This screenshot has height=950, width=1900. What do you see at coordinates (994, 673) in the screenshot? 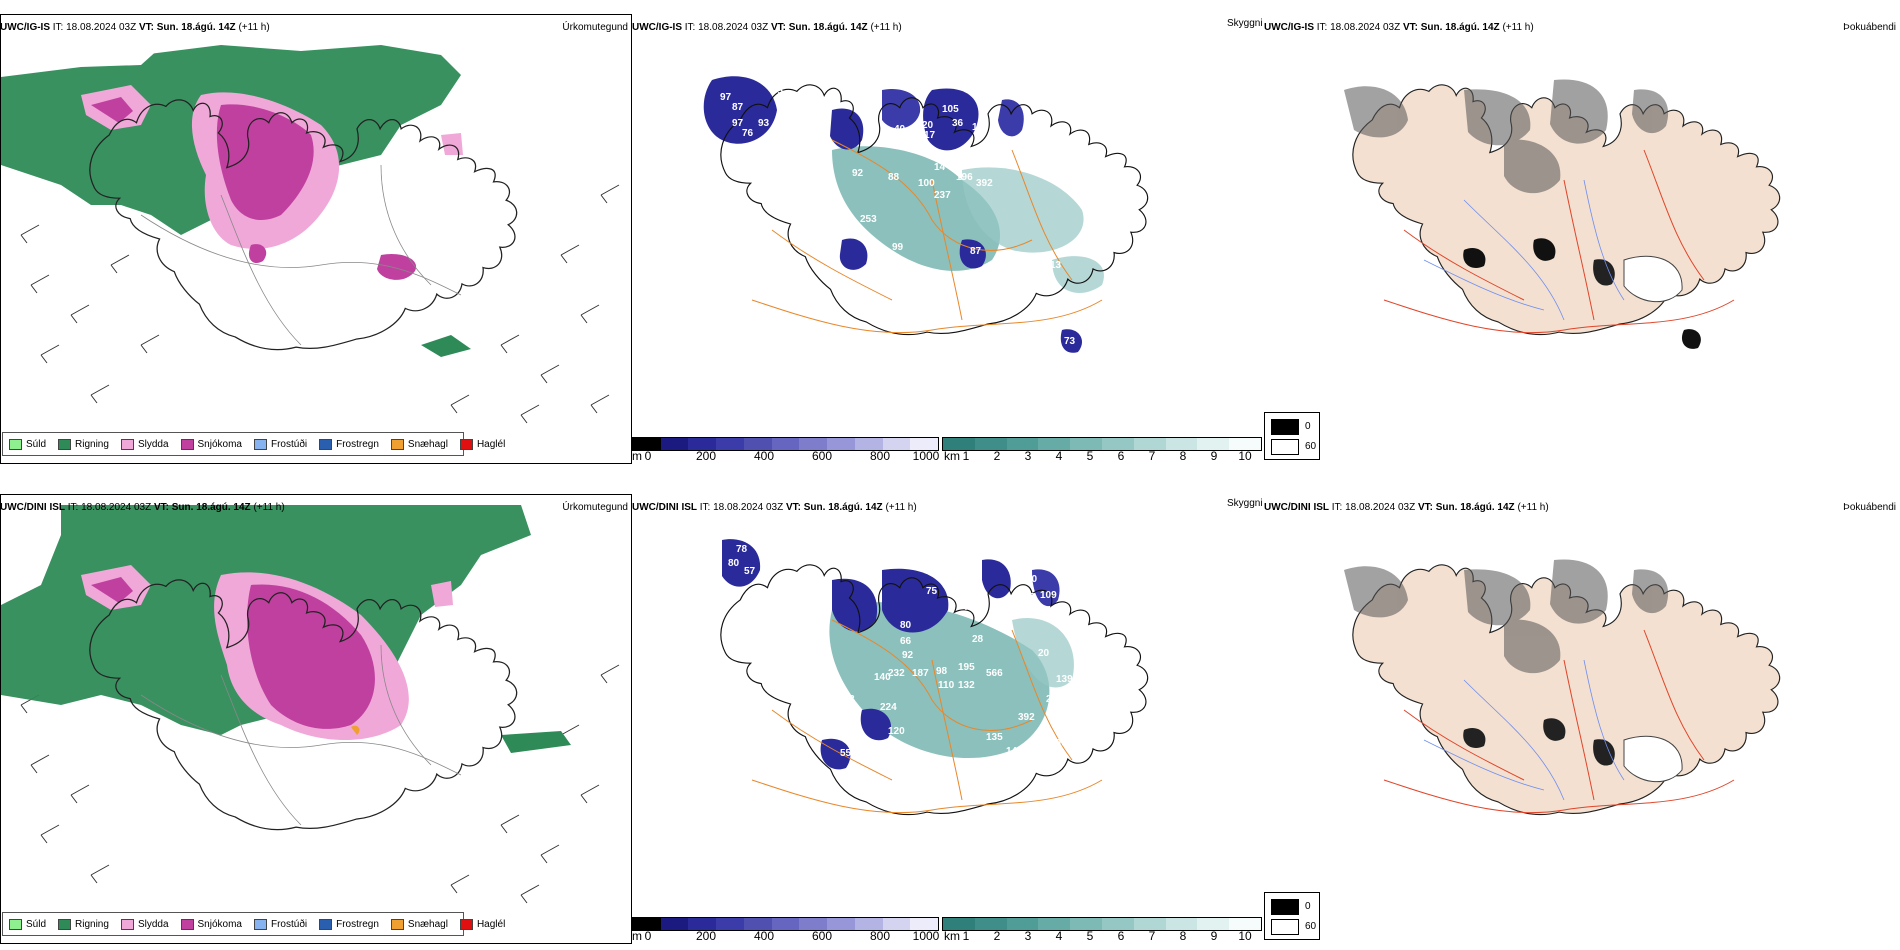
I see `ceiling-label: 566` at bounding box center [994, 673].